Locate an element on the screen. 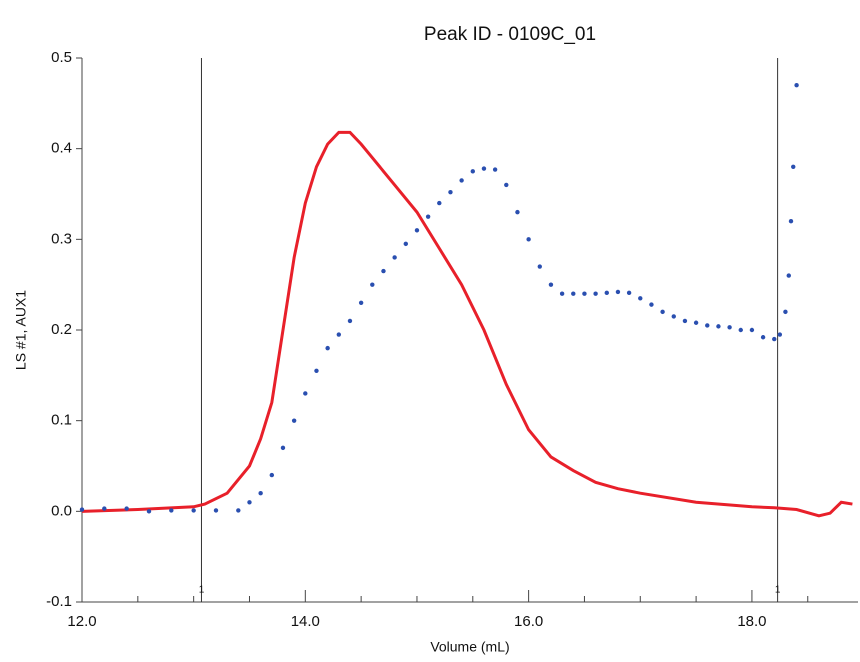  y-tick-label: 0.5 is located at coordinates (61, 57).